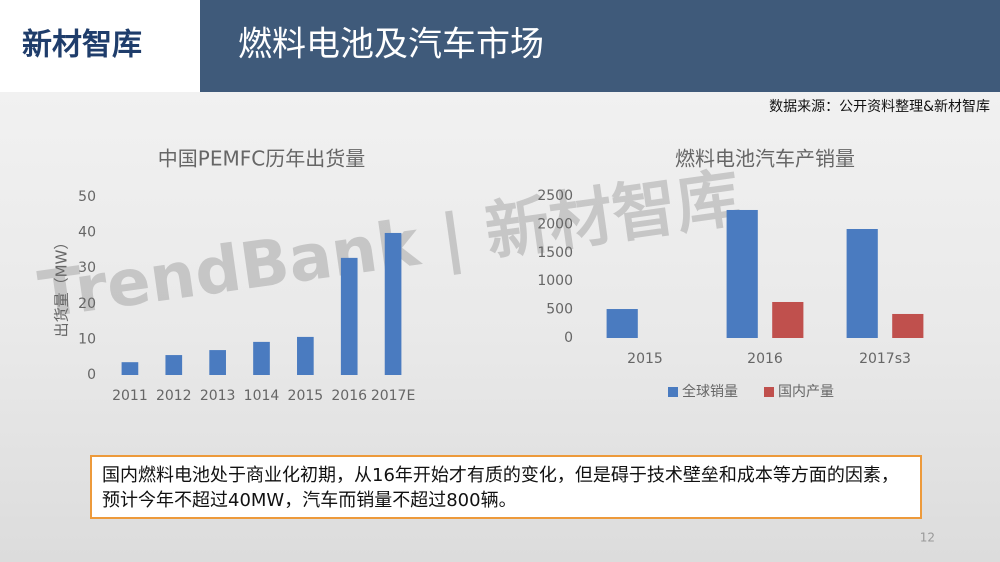 This screenshot has width=1000, height=562. What do you see at coordinates (87, 339) in the screenshot?
I see `y-tick-label: 10` at bounding box center [87, 339].